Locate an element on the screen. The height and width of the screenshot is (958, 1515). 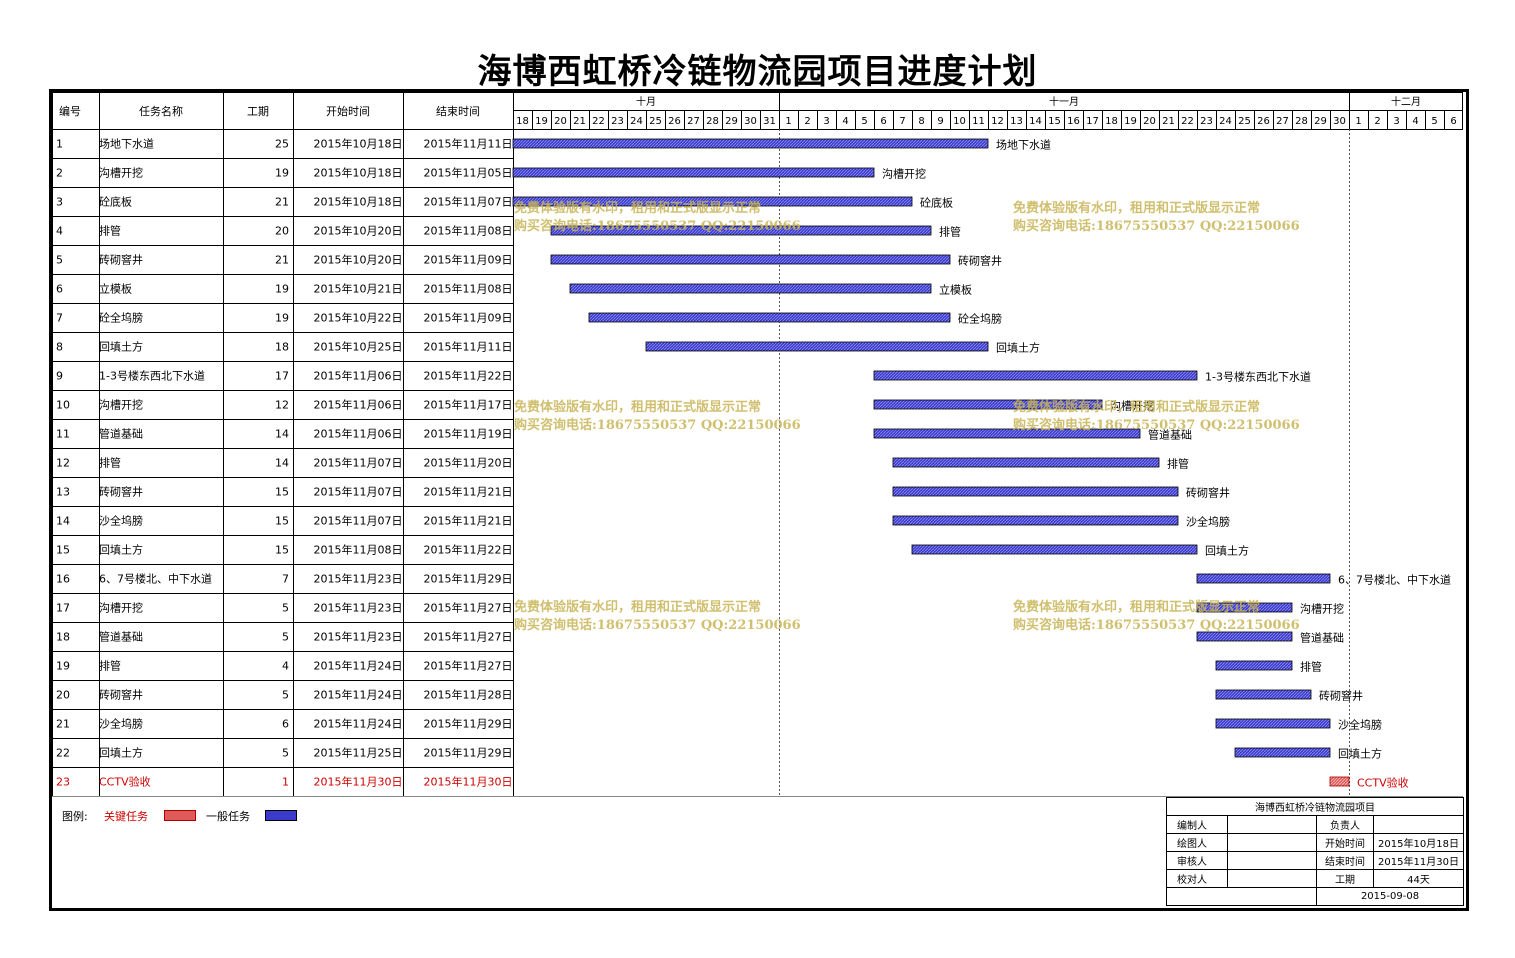
day-label: 4 is located at coordinates (1415, 121).